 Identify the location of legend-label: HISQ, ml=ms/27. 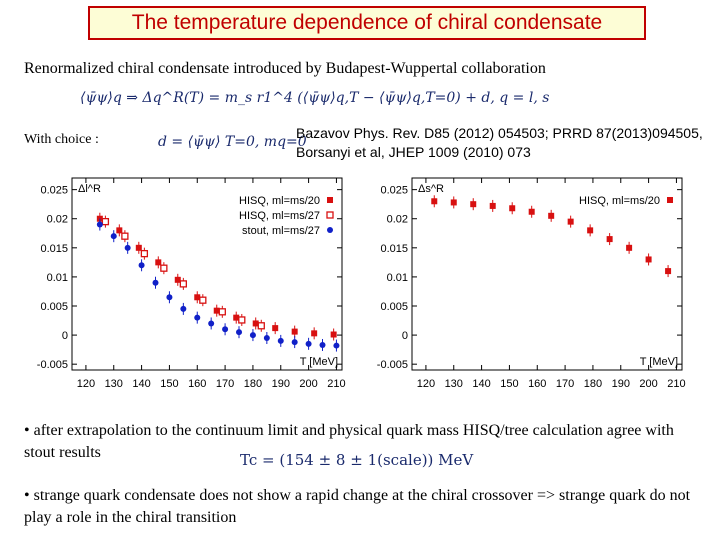
(279, 216).